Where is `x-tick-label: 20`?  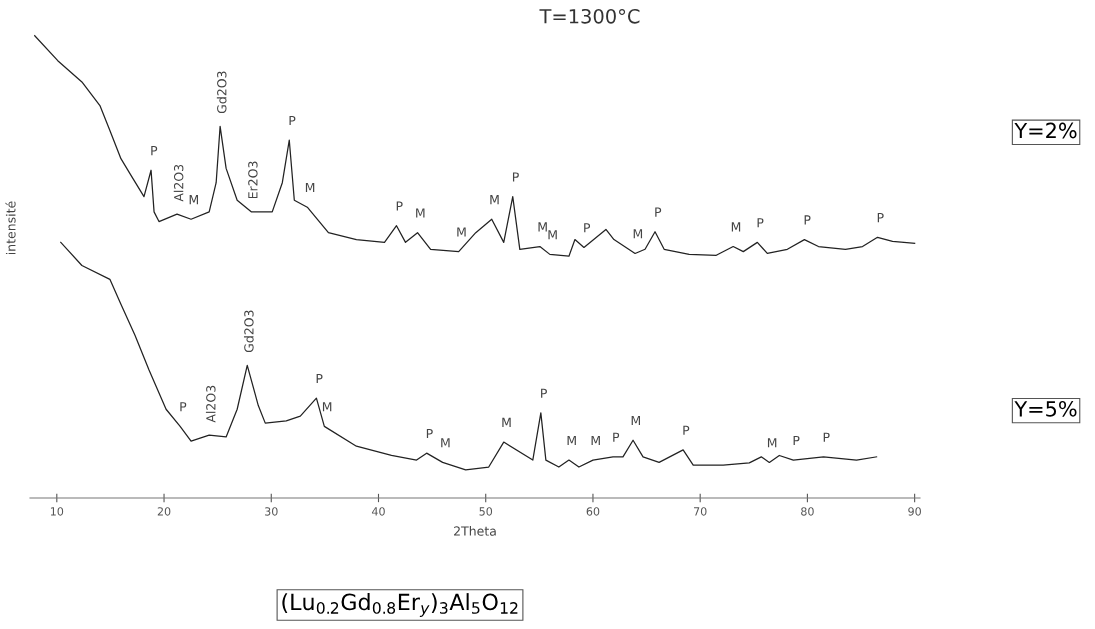
x-tick-label: 20 is located at coordinates (164, 511).